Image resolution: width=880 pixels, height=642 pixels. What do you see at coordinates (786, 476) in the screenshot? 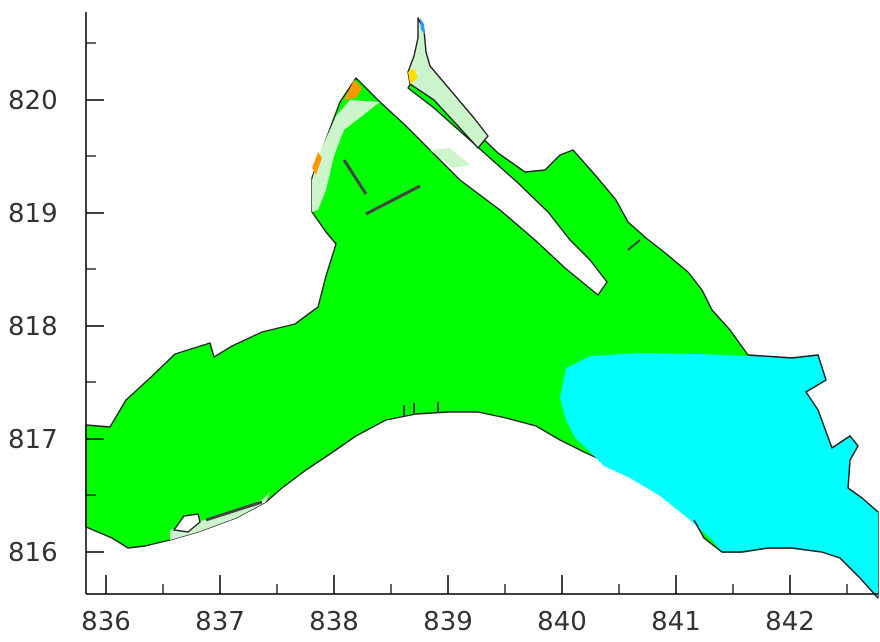
I see `shoreline-southeast` at bounding box center [786, 476].